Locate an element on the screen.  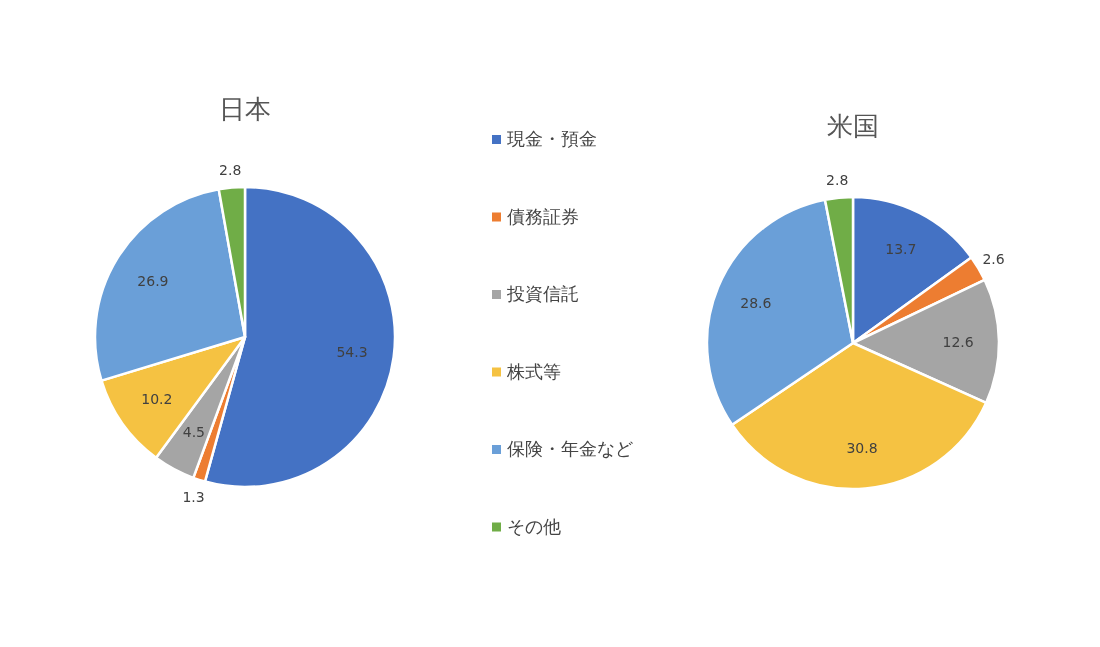
legend-label: 株式等 is located at coordinates (533, 371).